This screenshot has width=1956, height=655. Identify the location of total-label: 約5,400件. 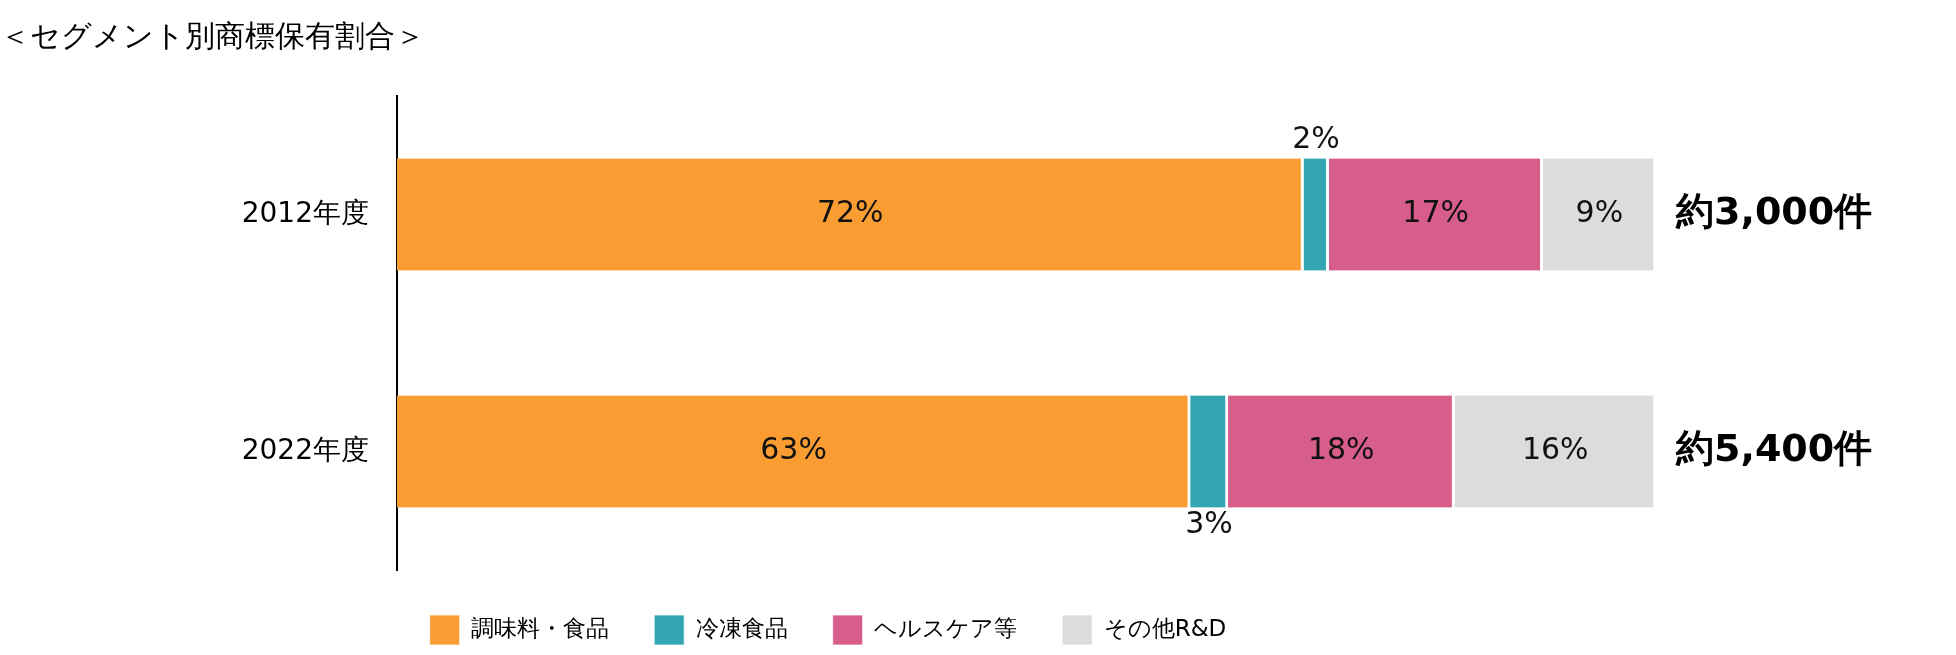
(1774, 448).